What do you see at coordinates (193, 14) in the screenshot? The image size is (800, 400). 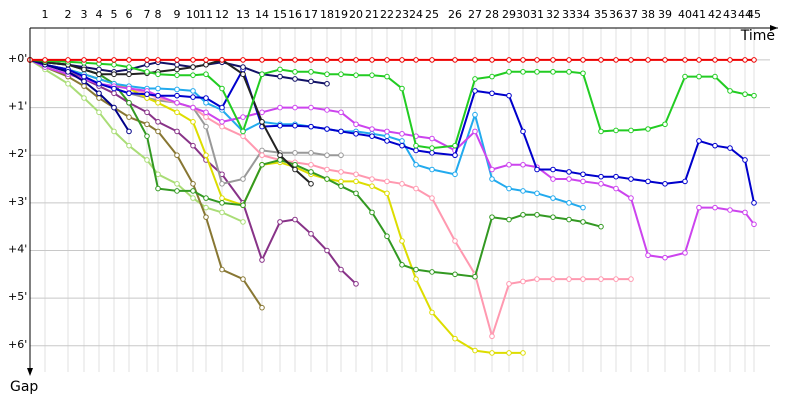 I see `x-tick-label: 10` at bounding box center [193, 14].